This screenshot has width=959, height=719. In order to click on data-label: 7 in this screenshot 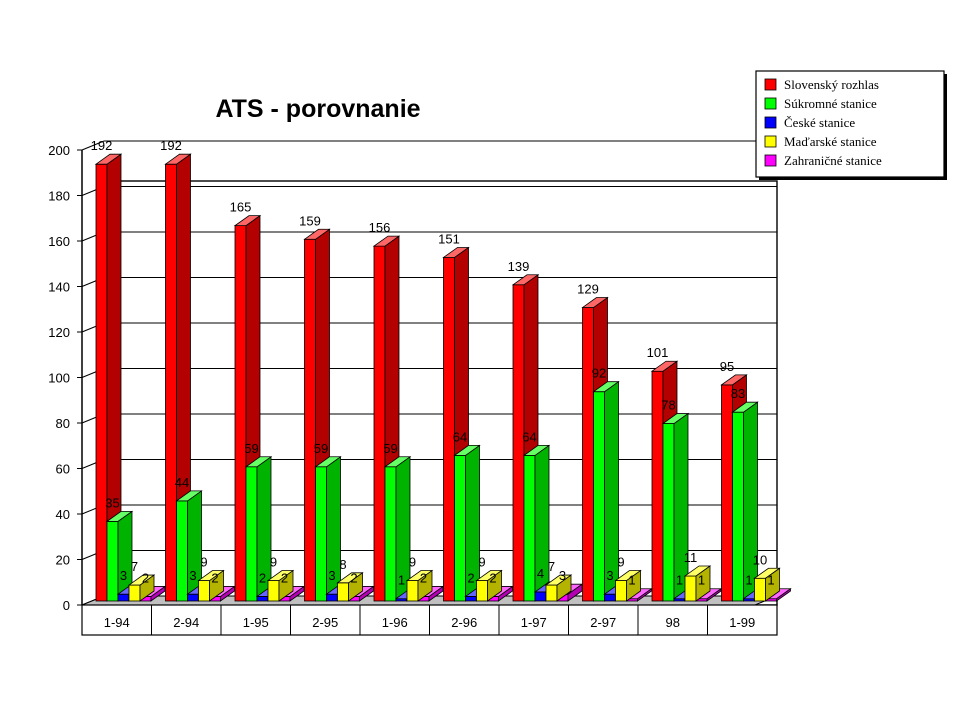, I will do `click(134, 566)`.